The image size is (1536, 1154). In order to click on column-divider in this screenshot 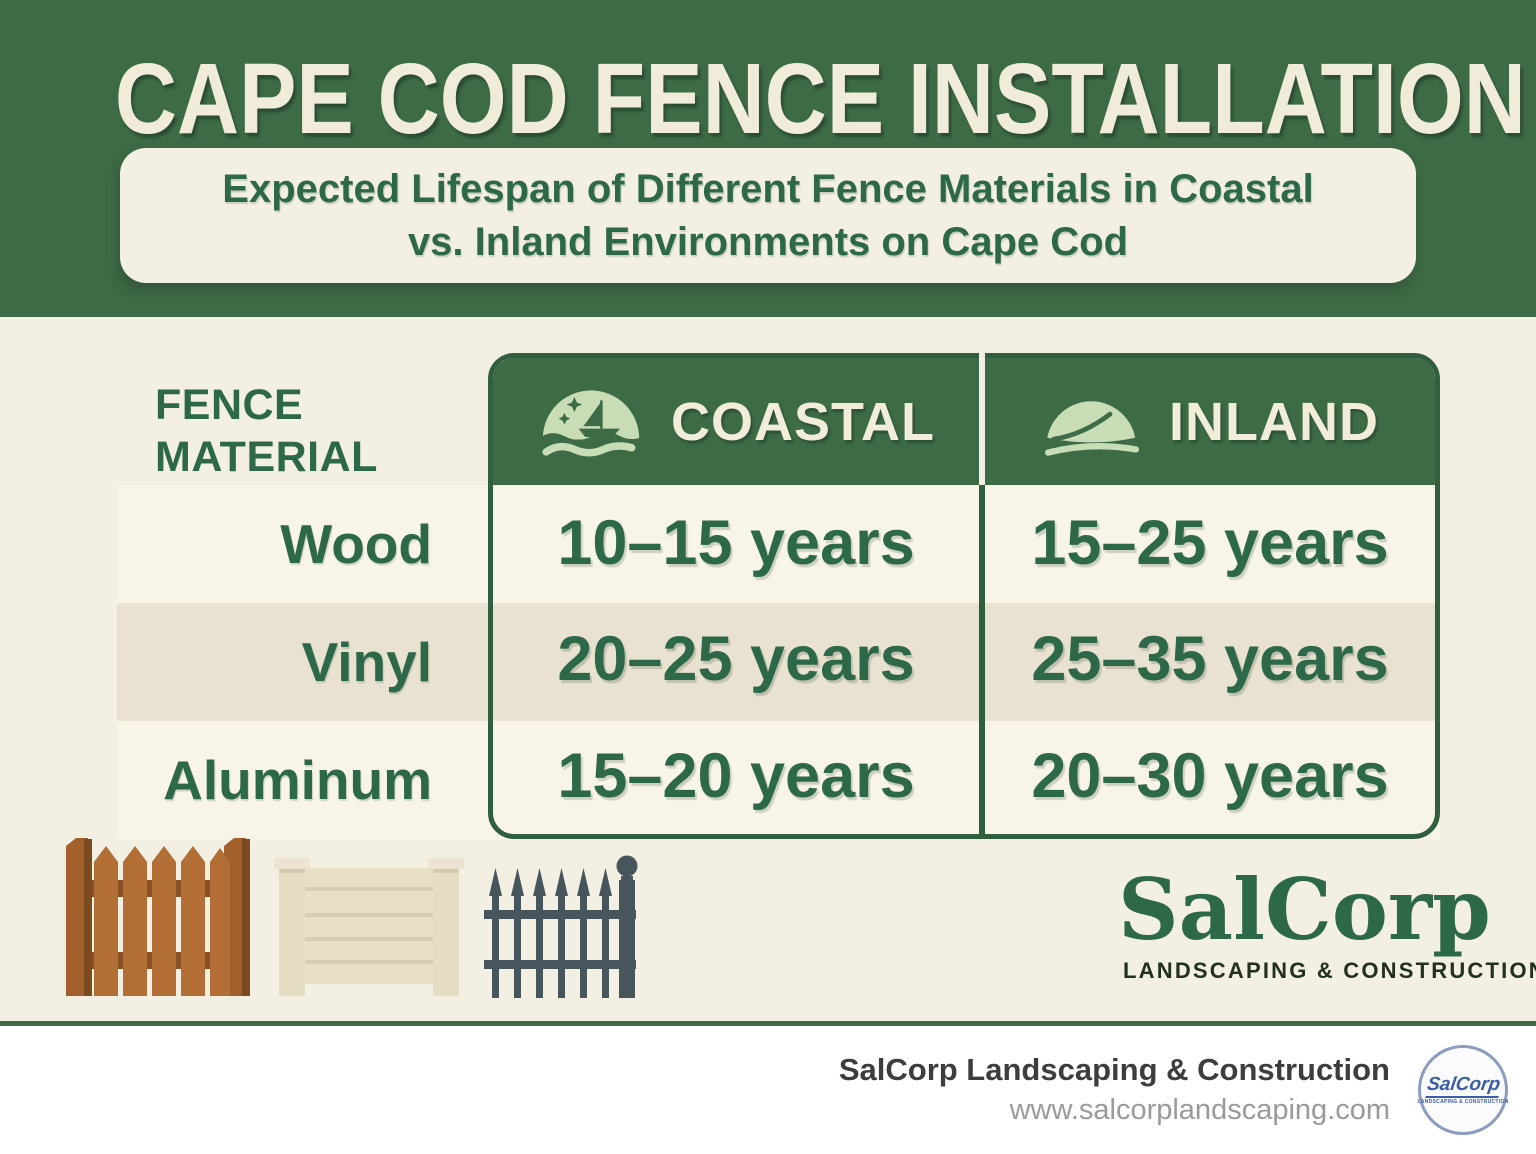, I will do `click(982, 659)`.